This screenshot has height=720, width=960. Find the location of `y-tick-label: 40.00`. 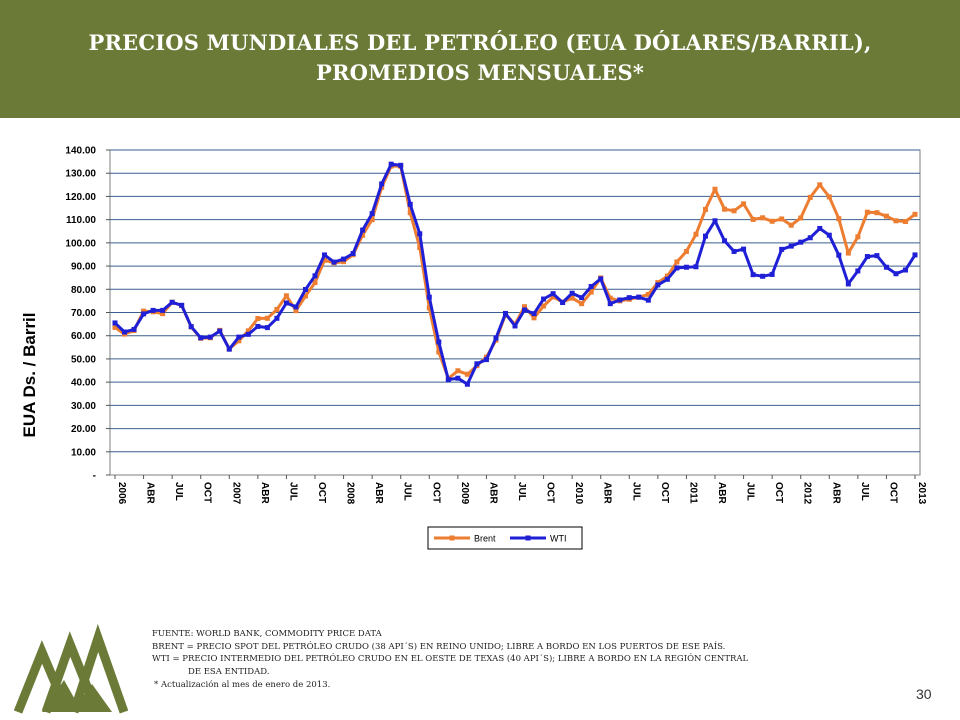

y-tick-label: 40.00 is located at coordinates (83, 383).